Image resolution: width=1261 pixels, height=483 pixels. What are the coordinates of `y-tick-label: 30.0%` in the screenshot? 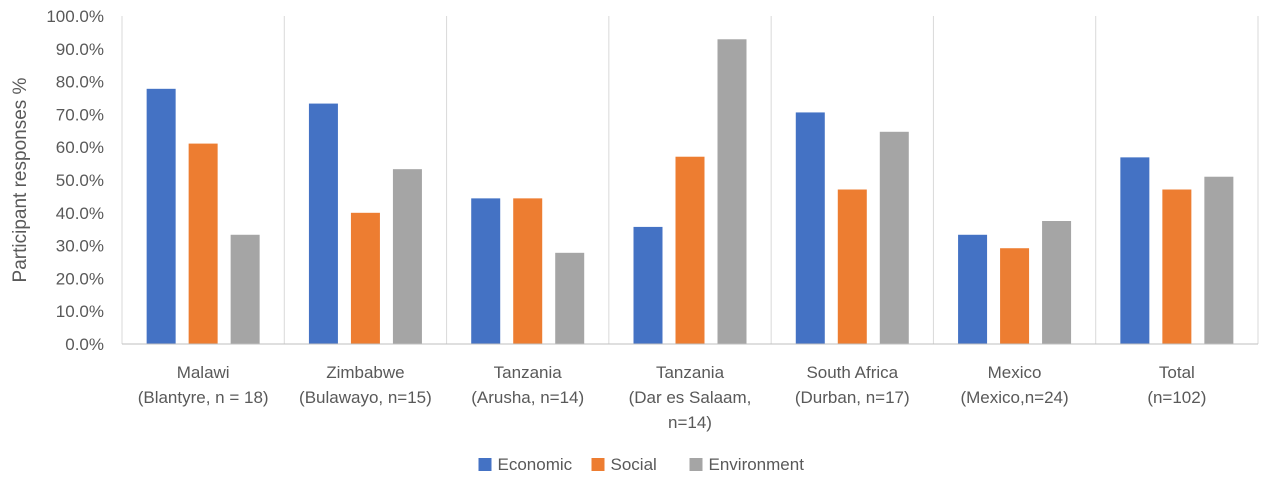 It's located at (80, 246).